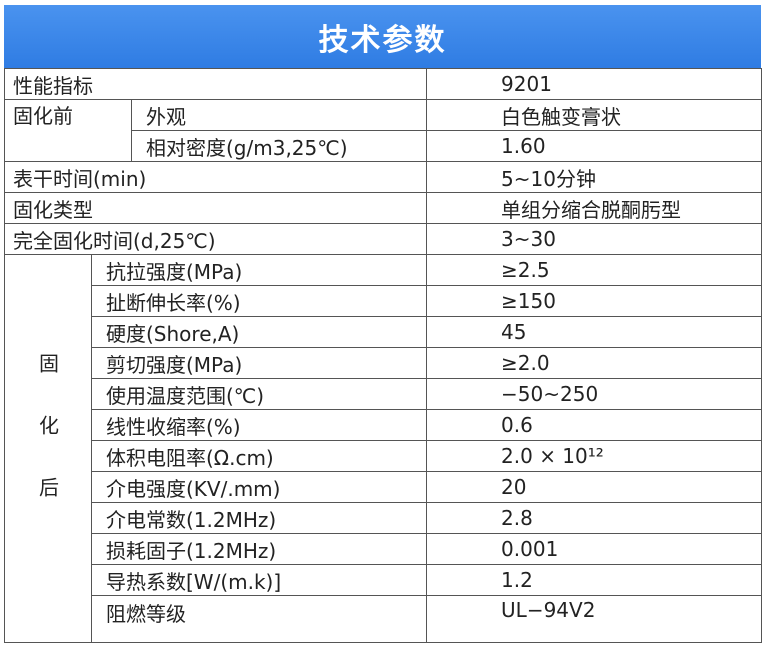 This screenshot has width=765, height=648. Describe the element at coordinates (279, 115) in the screenshot. I see `param-label: 外观` at that location.